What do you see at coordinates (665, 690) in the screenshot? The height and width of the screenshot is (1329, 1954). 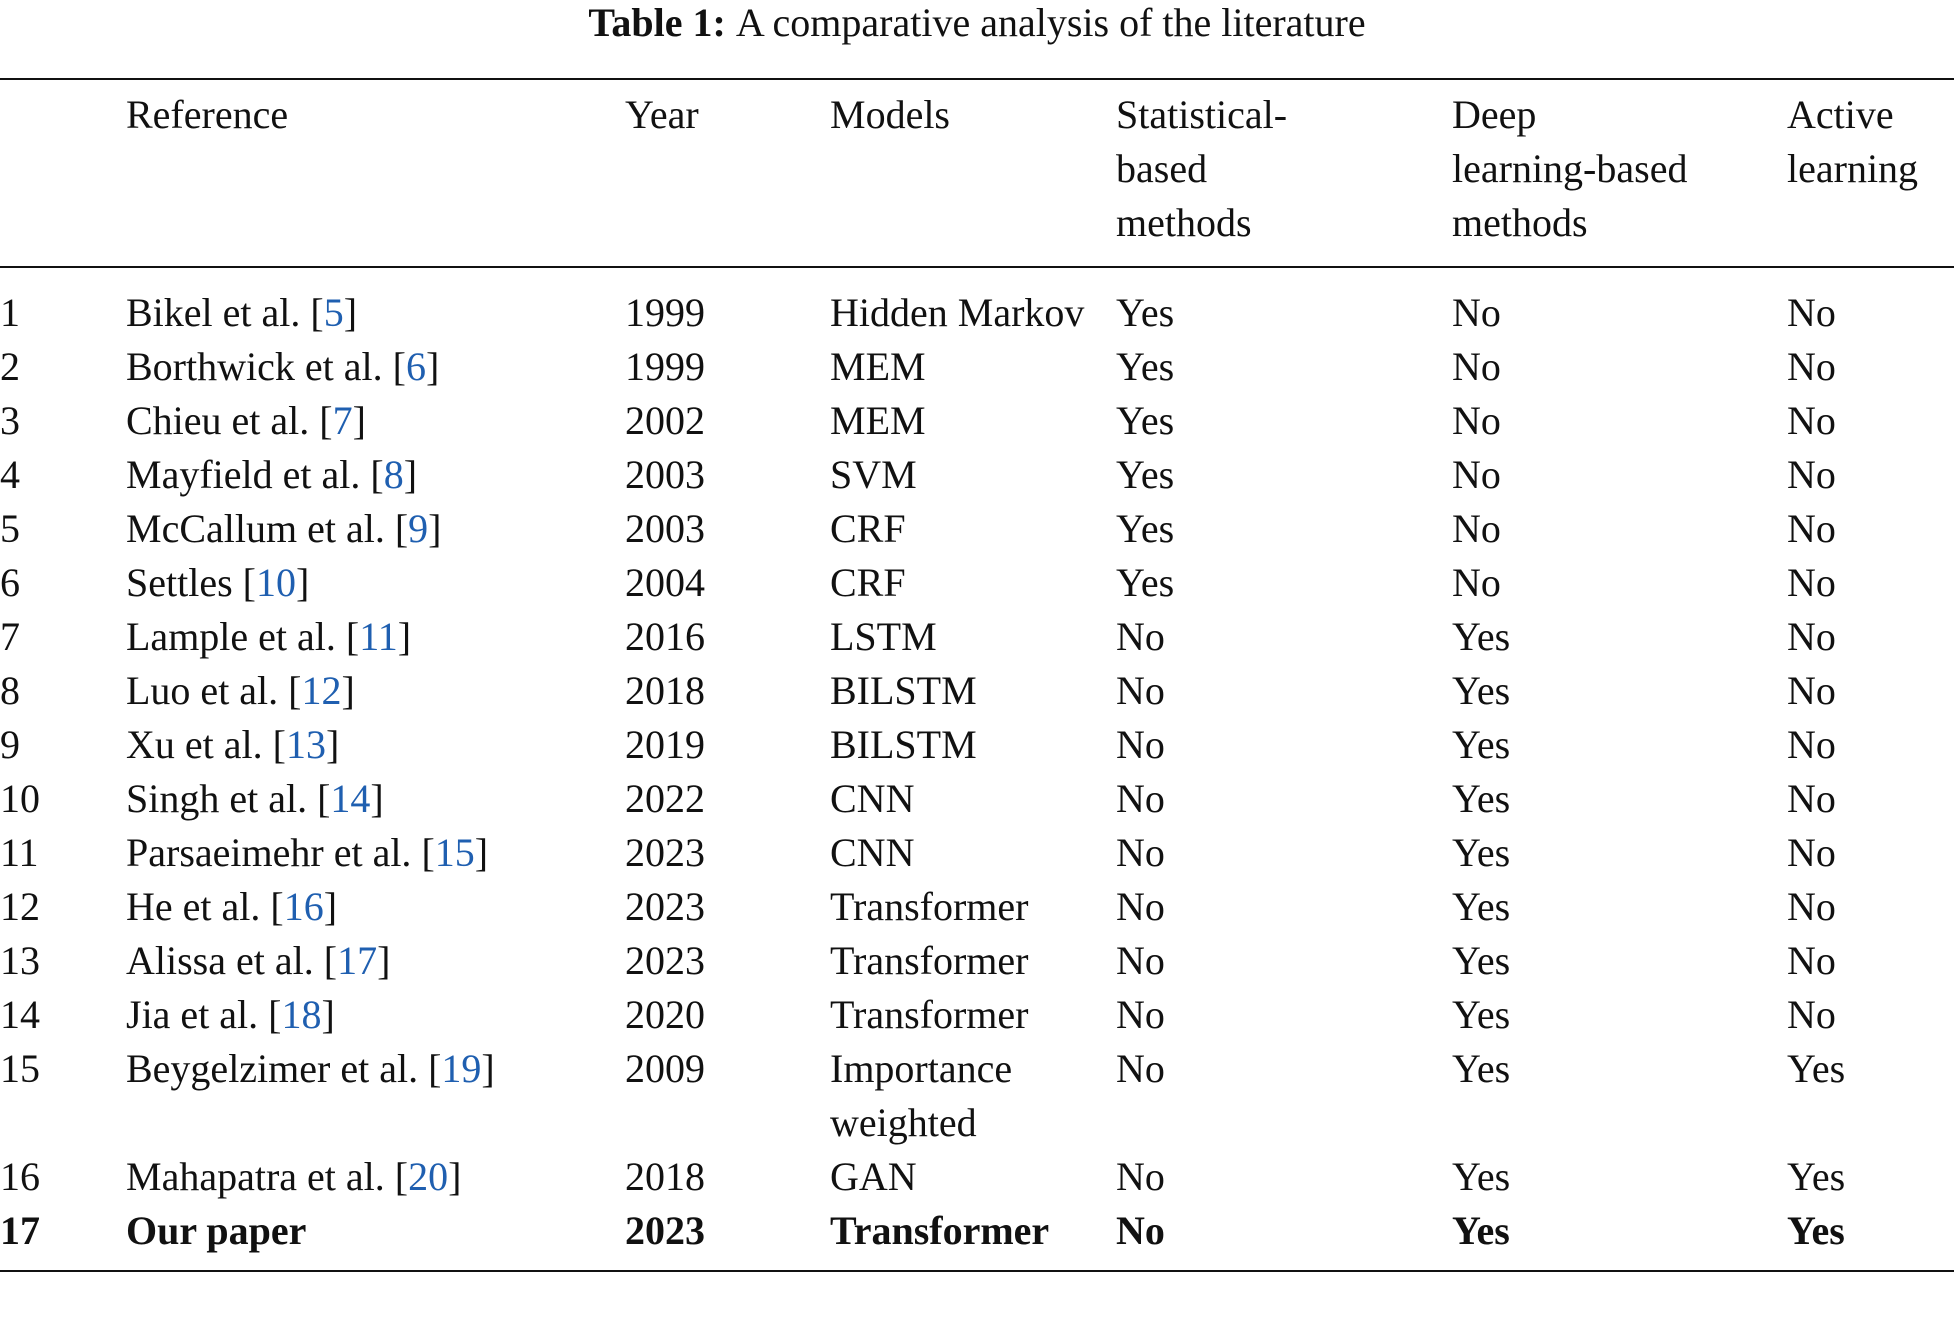 I see `year-cell: 2018` at bounding box center [665, 690].